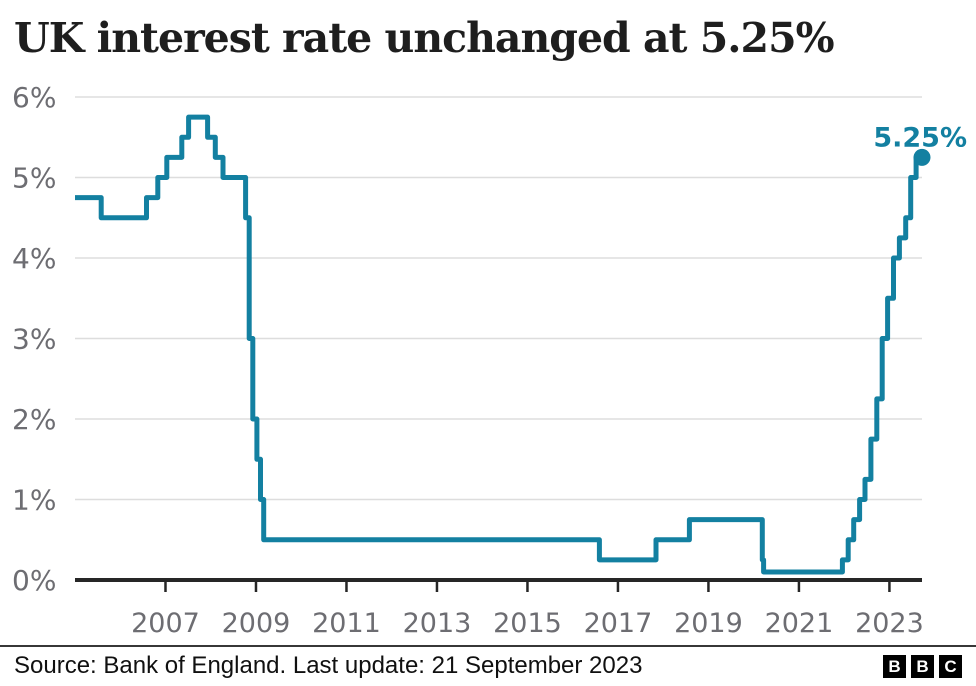  Describe the element at coordinates (889, 623) in the screenshot. I see `x-axis-label: 2023` at that location.